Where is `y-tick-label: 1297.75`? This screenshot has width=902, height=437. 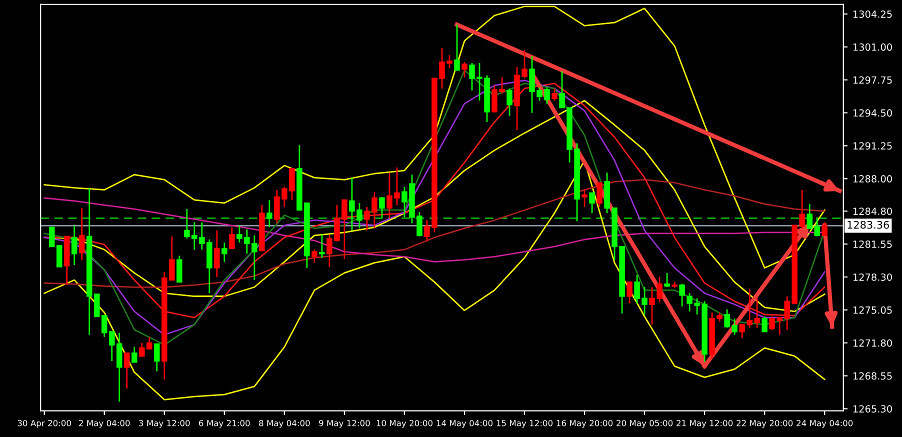
y-tick-label: 1297.75 is located at coordinates (872, 80).